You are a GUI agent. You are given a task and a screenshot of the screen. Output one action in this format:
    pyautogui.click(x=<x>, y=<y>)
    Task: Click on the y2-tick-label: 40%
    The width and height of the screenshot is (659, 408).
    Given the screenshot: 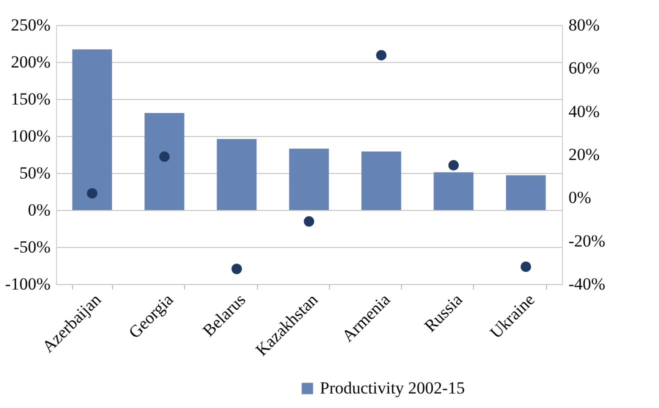 What is the action you would take?
    pyautogui.click(x=584, y=111)
    